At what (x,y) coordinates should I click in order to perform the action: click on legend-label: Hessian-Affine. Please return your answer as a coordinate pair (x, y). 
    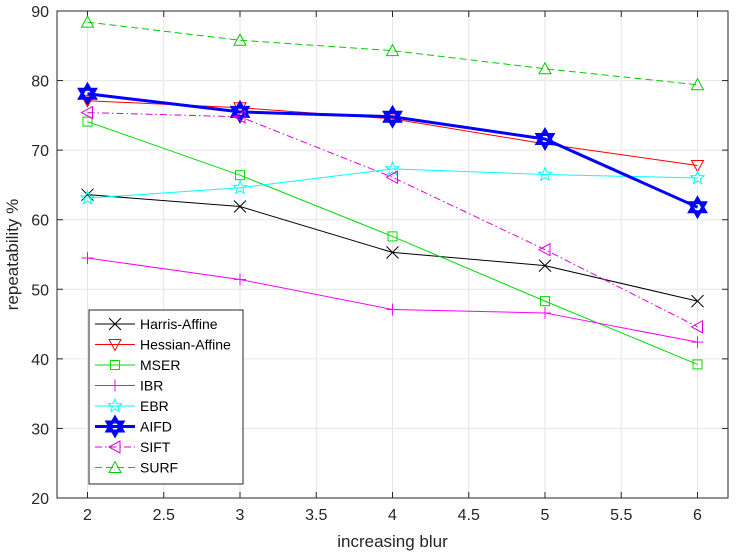
    Looking at the image, I should click on (185, 345).